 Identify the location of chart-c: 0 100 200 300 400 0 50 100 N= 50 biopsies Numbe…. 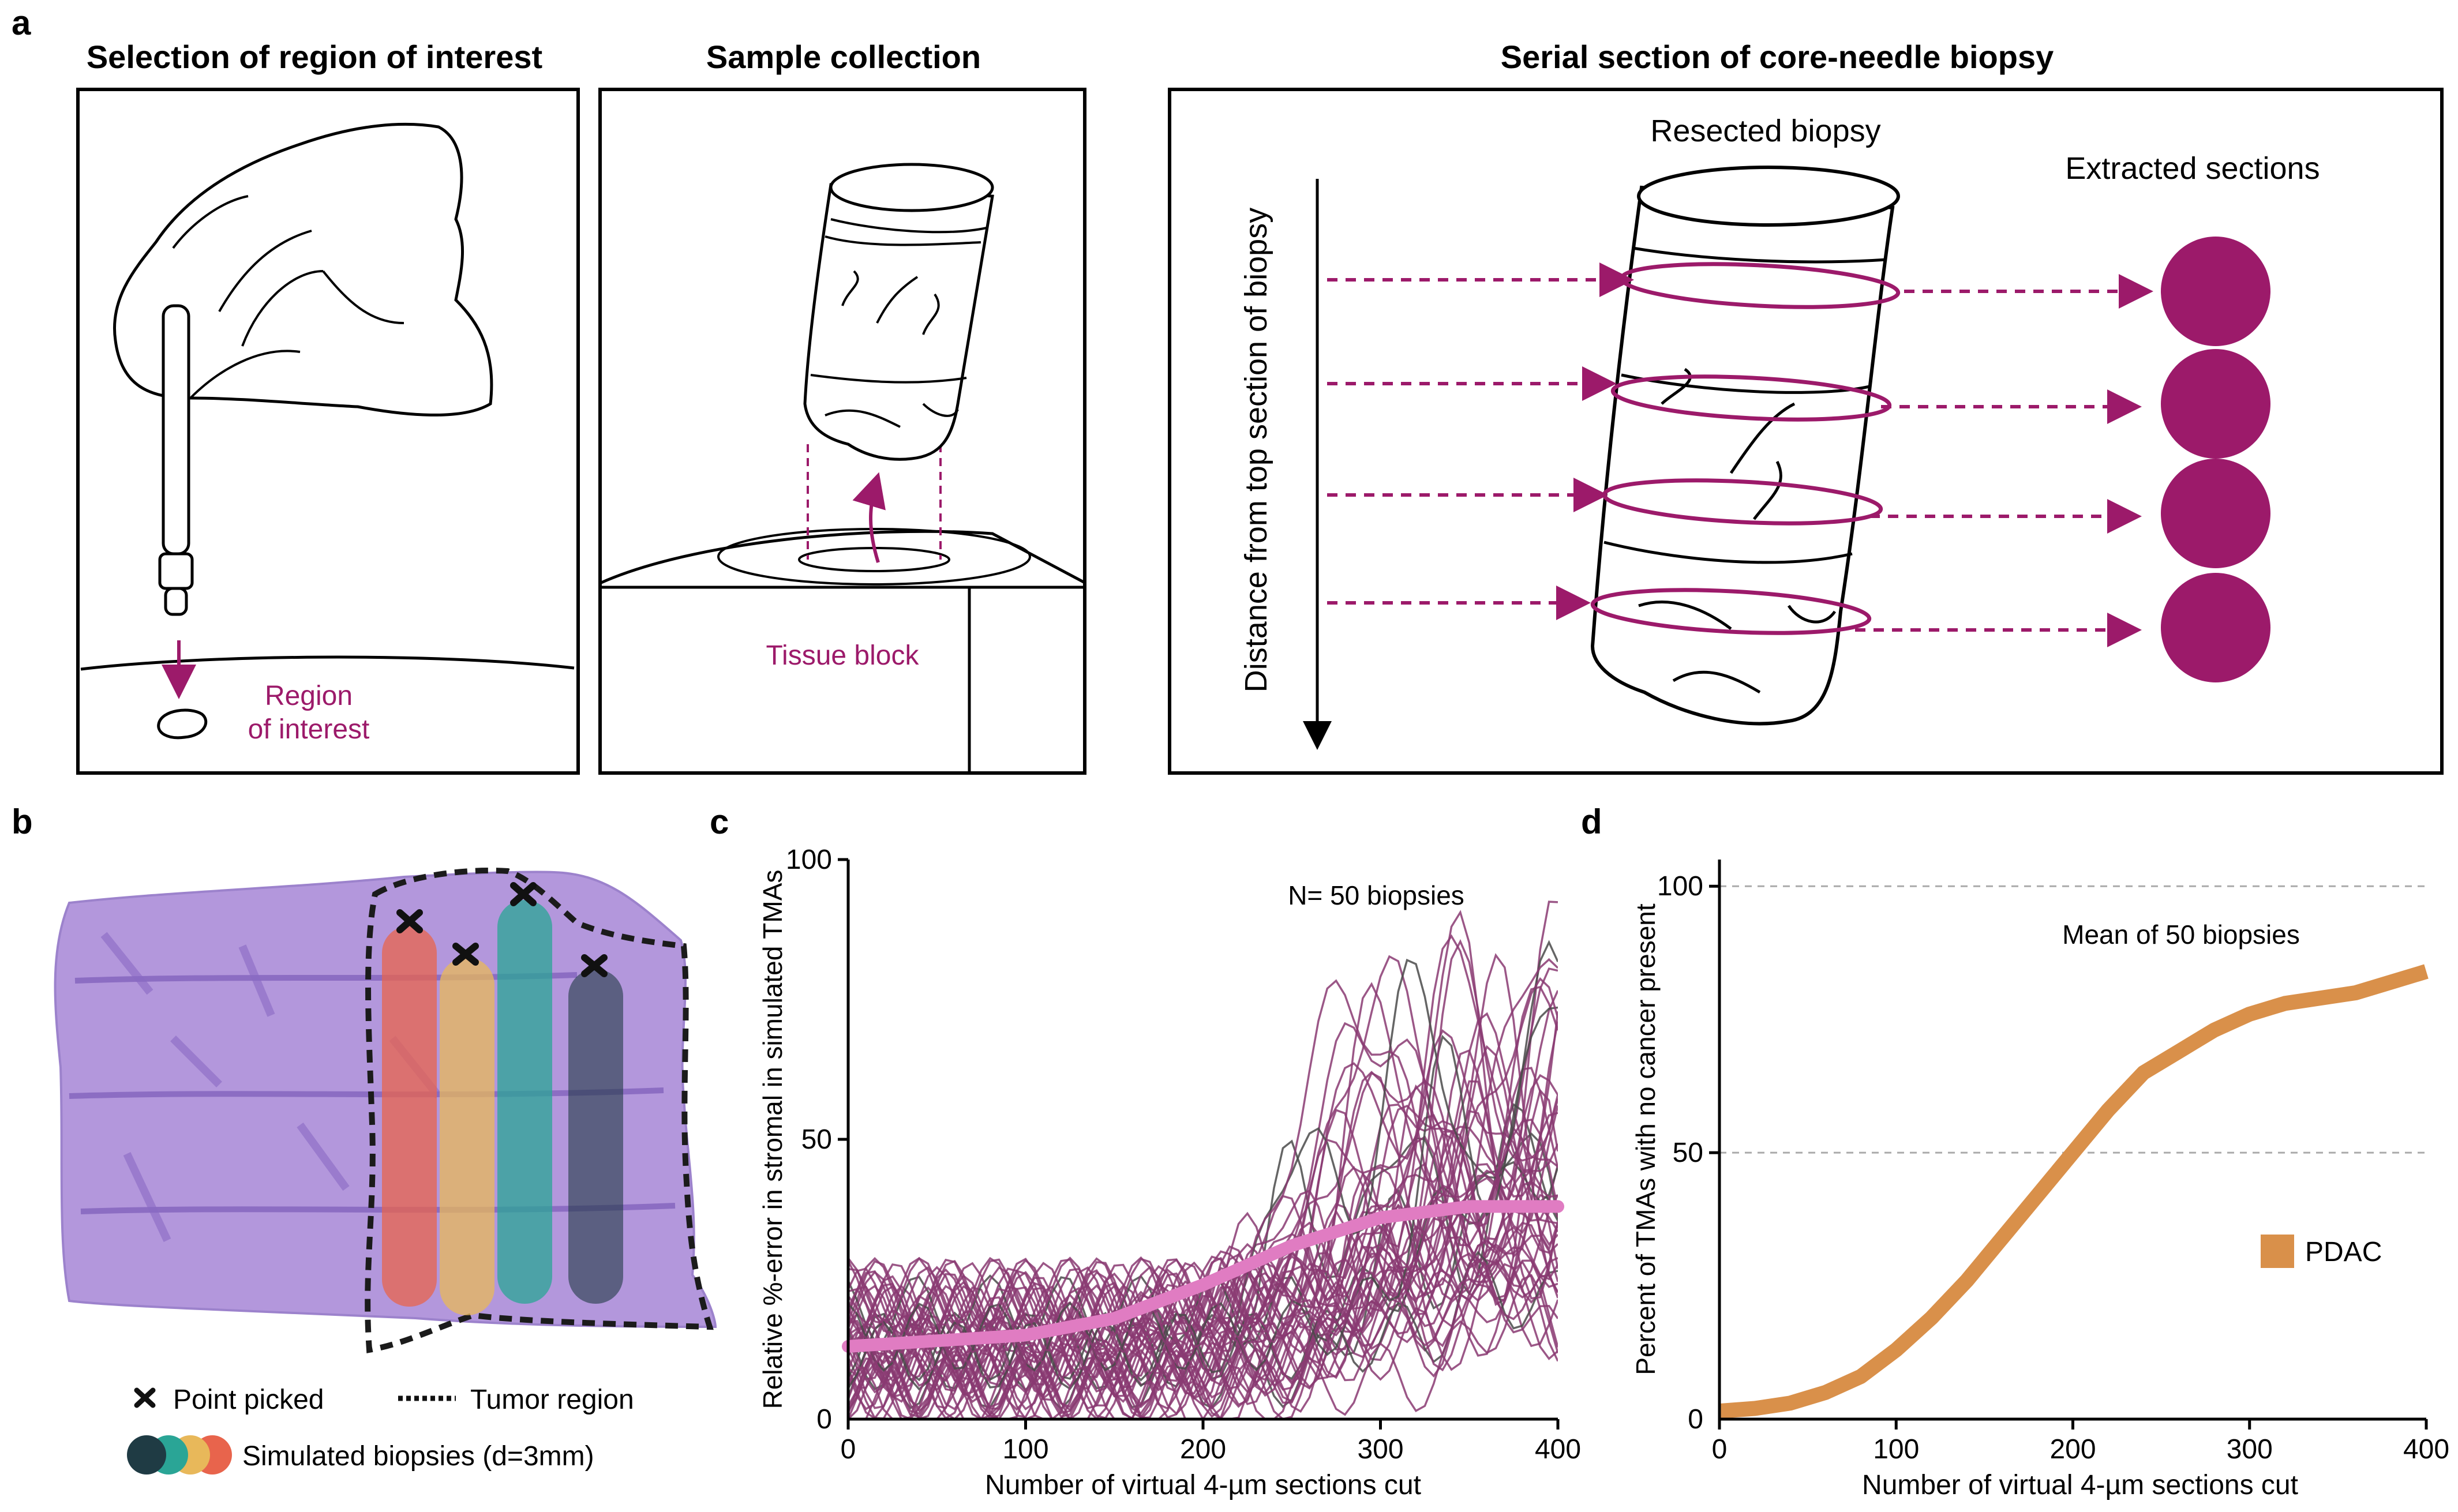
(1170, 1172).